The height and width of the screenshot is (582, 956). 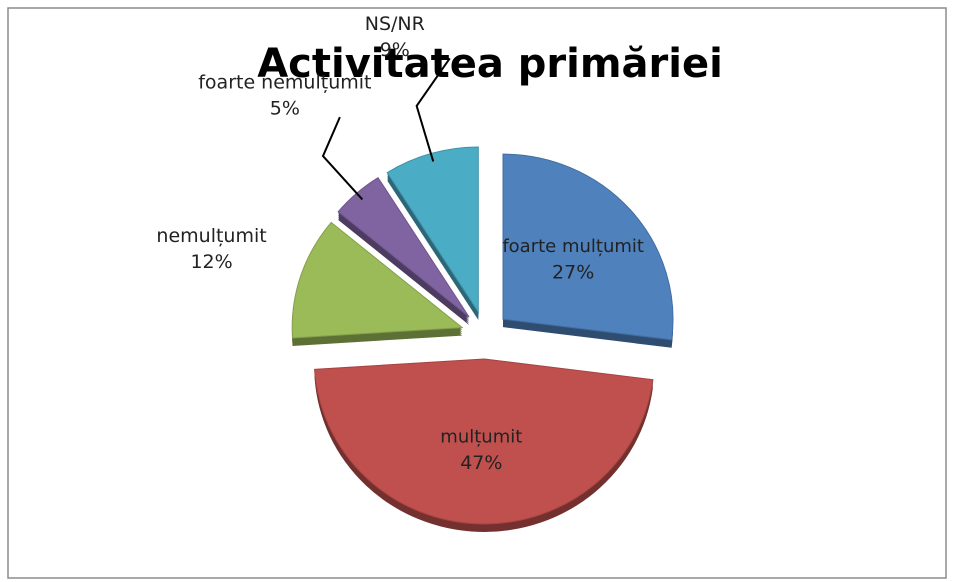 I want to click on chart-title: Activitatea primăriei, so click(x=490, y=64).